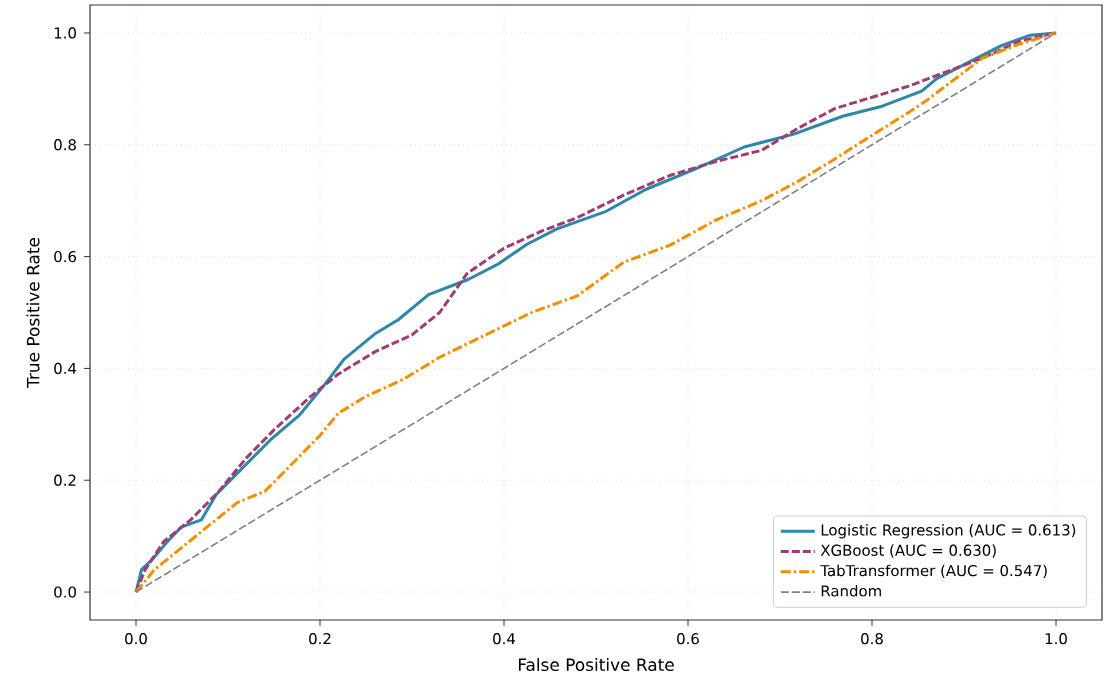  I want to click on legend-label: Random, so click(851, 591).